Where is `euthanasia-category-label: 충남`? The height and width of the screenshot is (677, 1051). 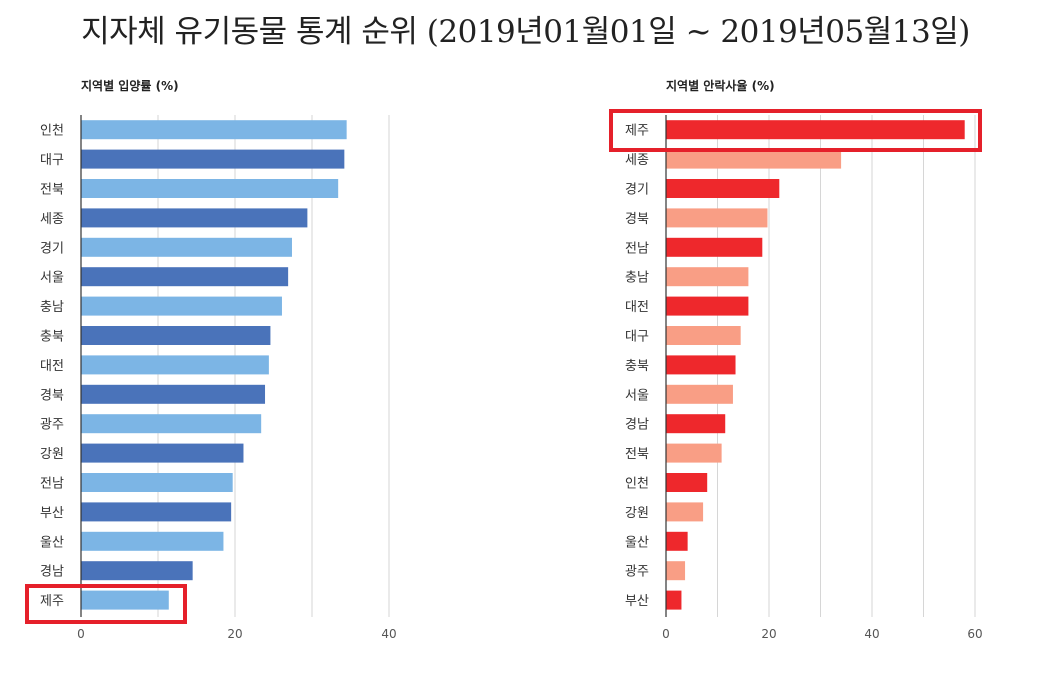 euthanasia-category-label: 충남 is located at coordinates (637, 278).